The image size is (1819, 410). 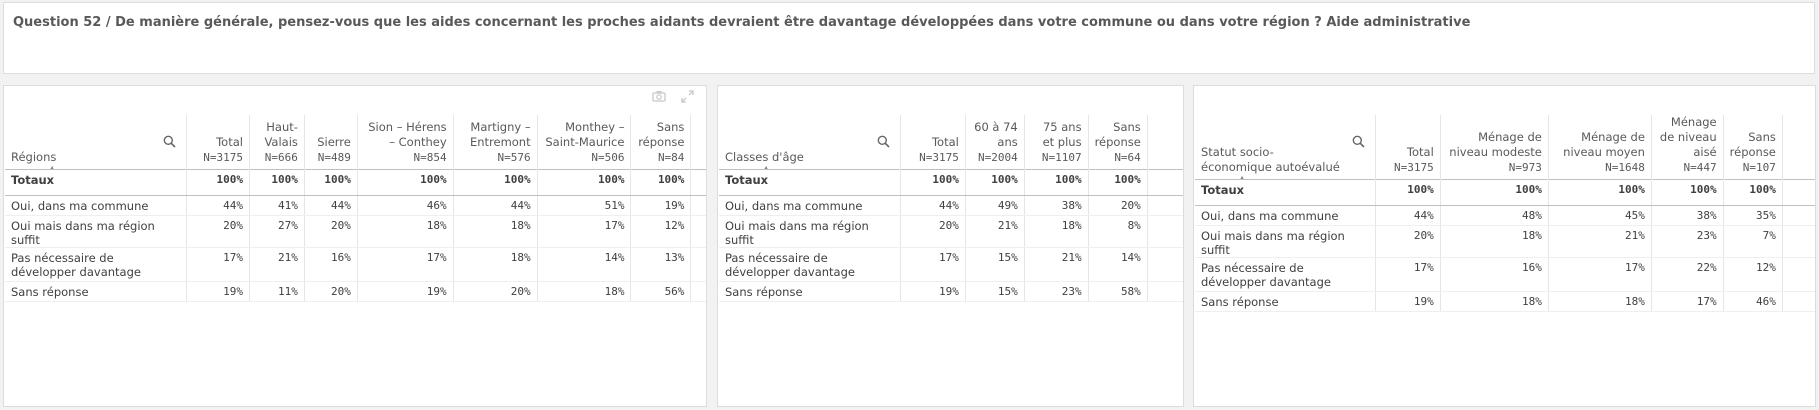 I want to click on table-cell: 45%, so click(x=1599, y=215).